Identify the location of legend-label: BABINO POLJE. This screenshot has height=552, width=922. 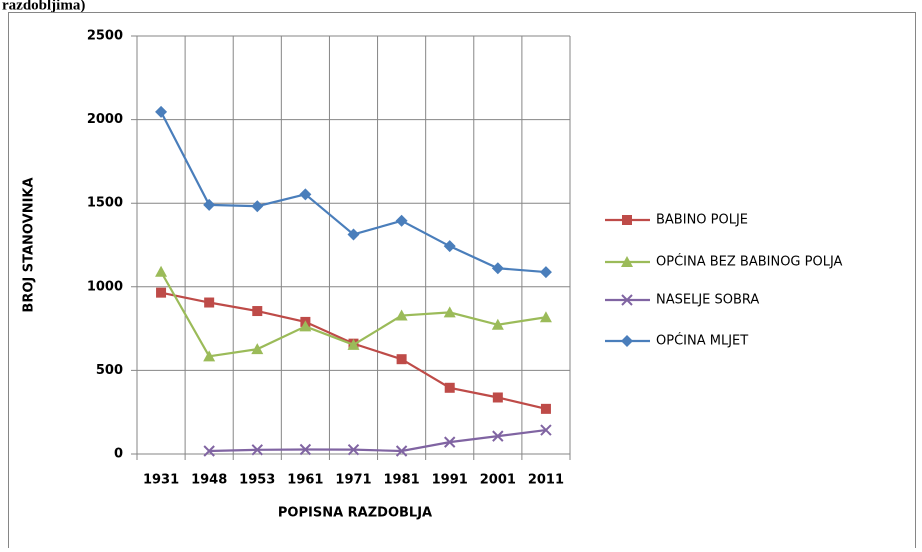
(702, 220).